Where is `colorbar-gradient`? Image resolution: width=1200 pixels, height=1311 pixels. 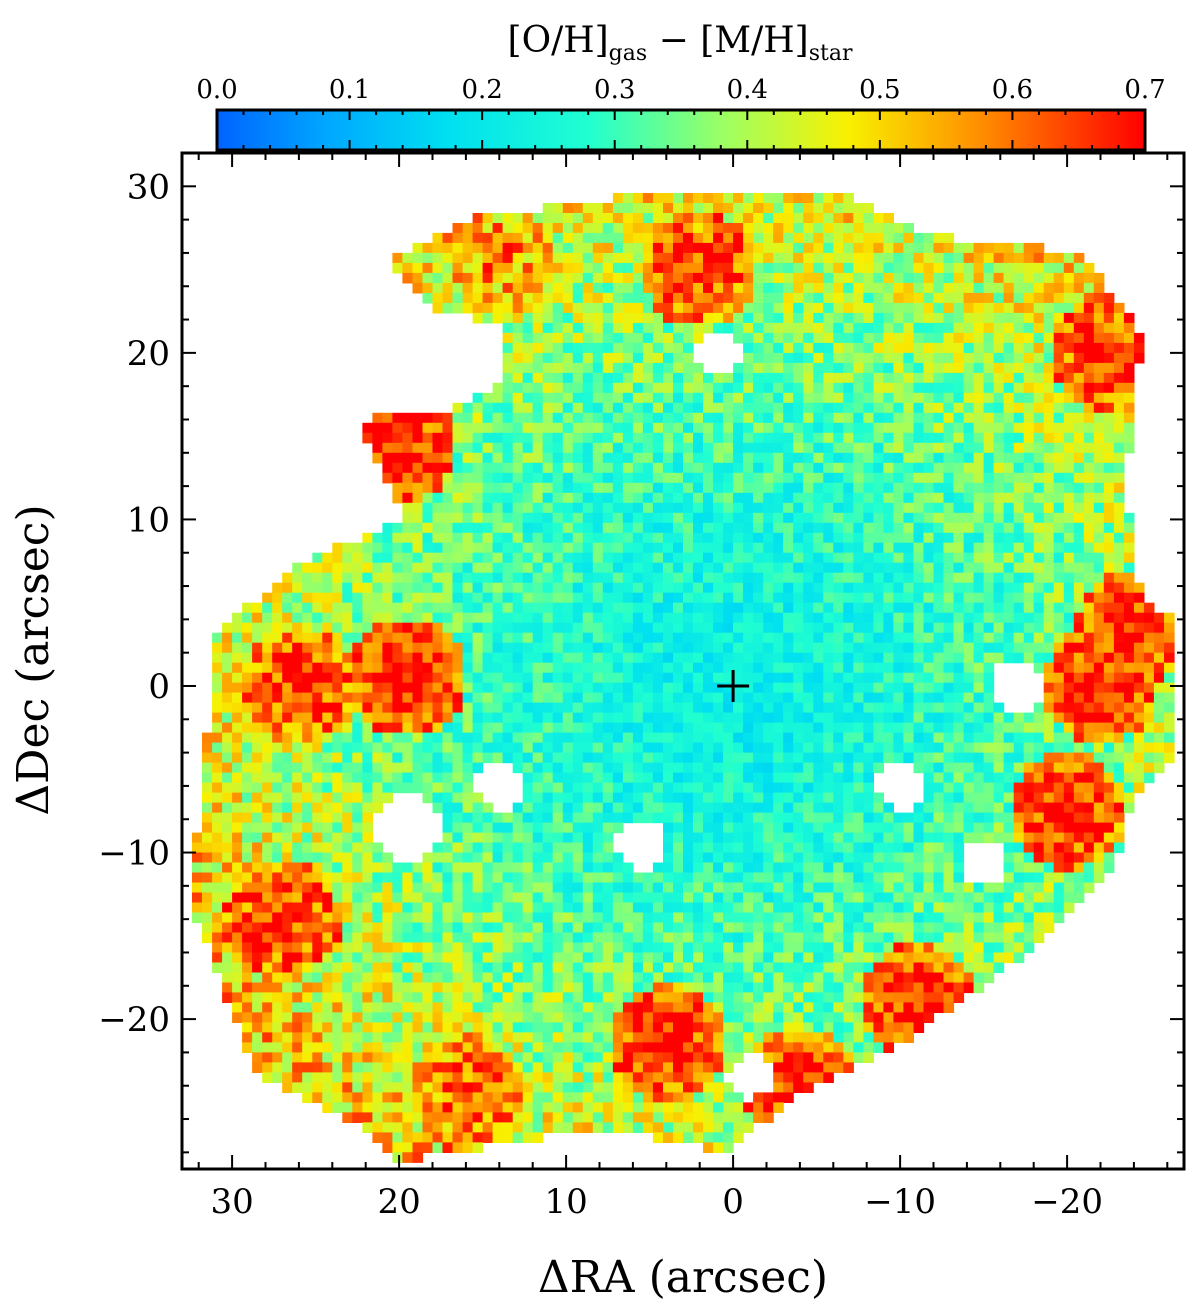 colorbar-gradient is located at coordinates (681, 130).